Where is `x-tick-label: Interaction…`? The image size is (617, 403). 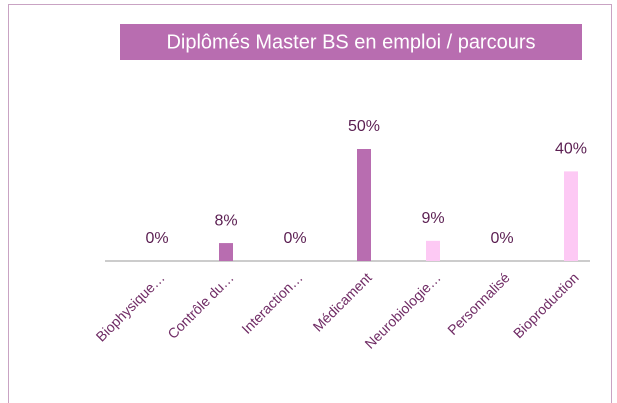 x-tick-label: Interaction… is located at coordinates (271, 302).